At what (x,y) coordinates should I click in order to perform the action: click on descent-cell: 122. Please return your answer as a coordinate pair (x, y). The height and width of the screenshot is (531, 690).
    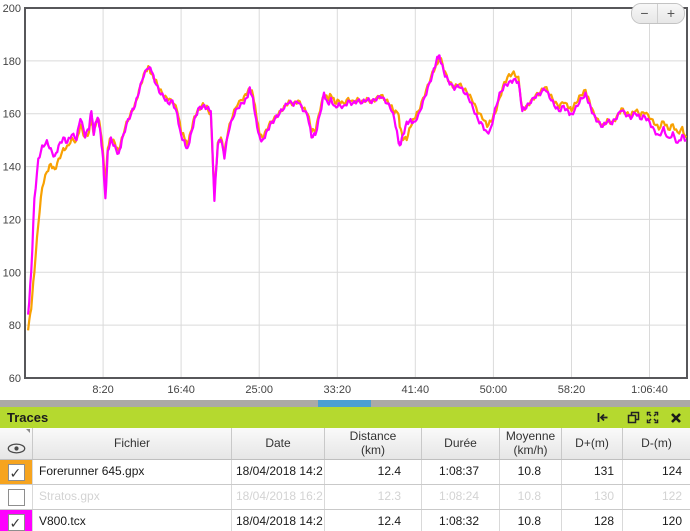
    Looking at the image, I should click on (671, 496).